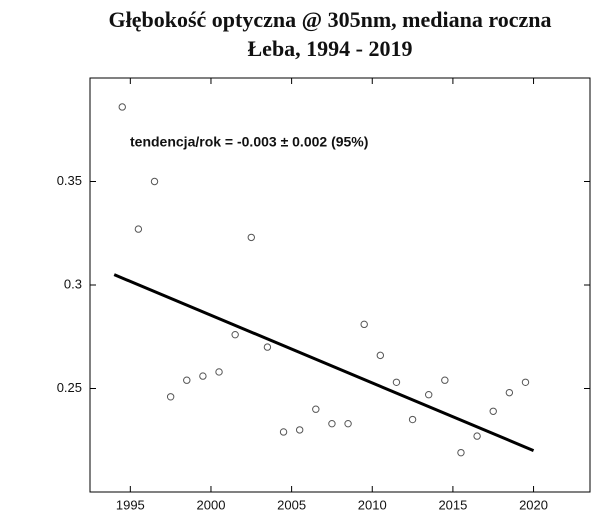 The image size is (603, 514). Describe the element at coordinates (211, 504) in the screenshot. I see `x-tick-label: 2000` at that location.